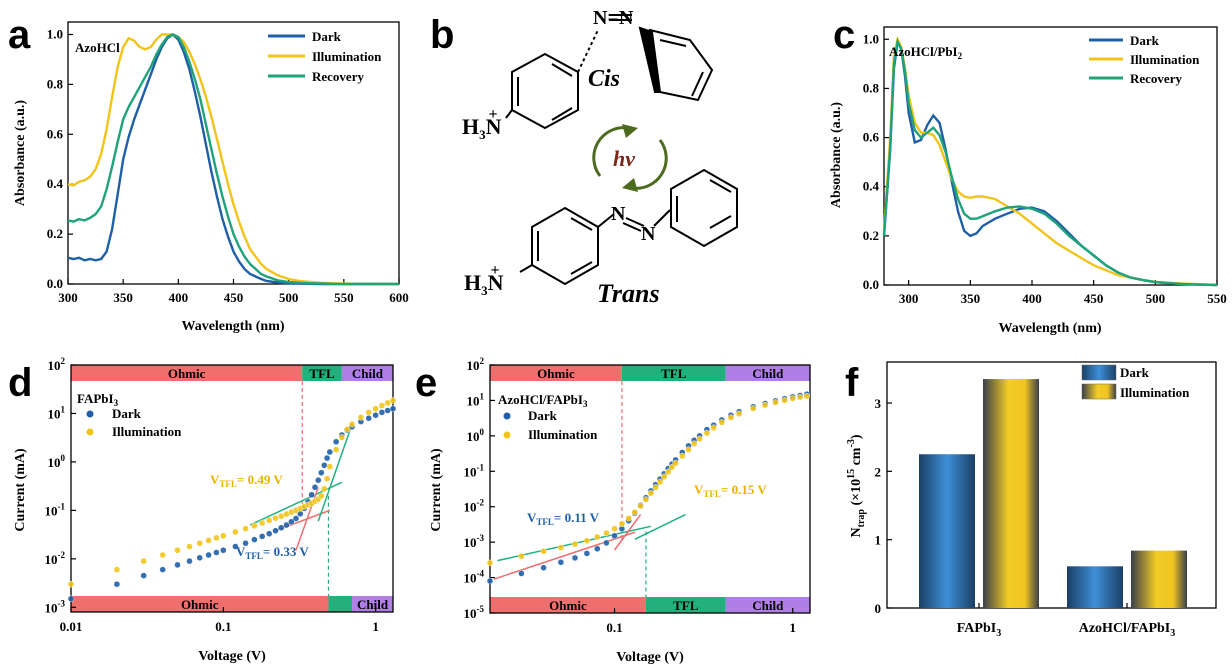  Describe the element at coordinates (123, 297) in the screenshot. I see `chart-a-xtick-label: 350` at that location.